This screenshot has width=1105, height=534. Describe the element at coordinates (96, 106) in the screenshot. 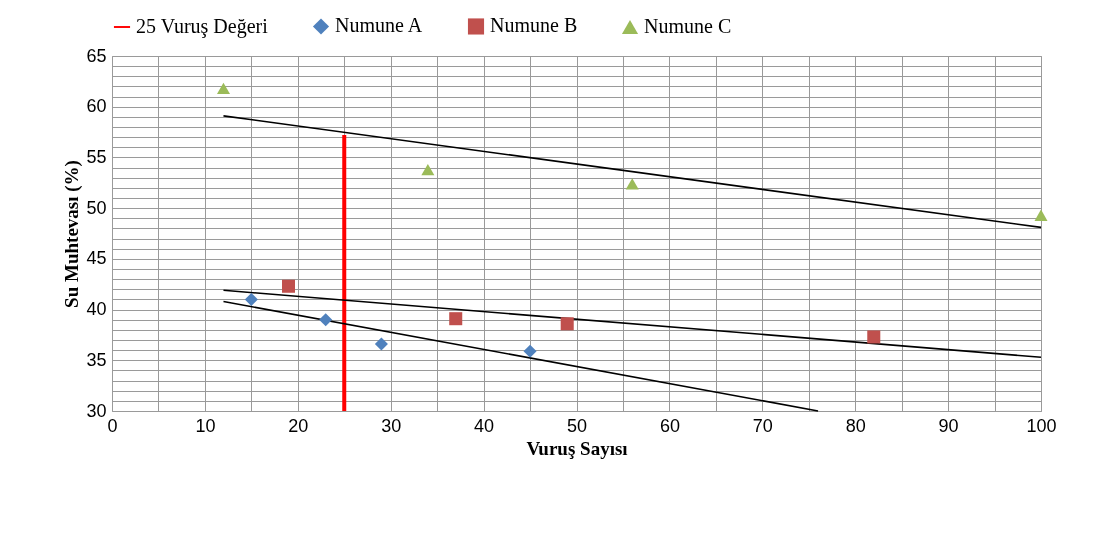

I see `y-tick-label: 60` at that location.